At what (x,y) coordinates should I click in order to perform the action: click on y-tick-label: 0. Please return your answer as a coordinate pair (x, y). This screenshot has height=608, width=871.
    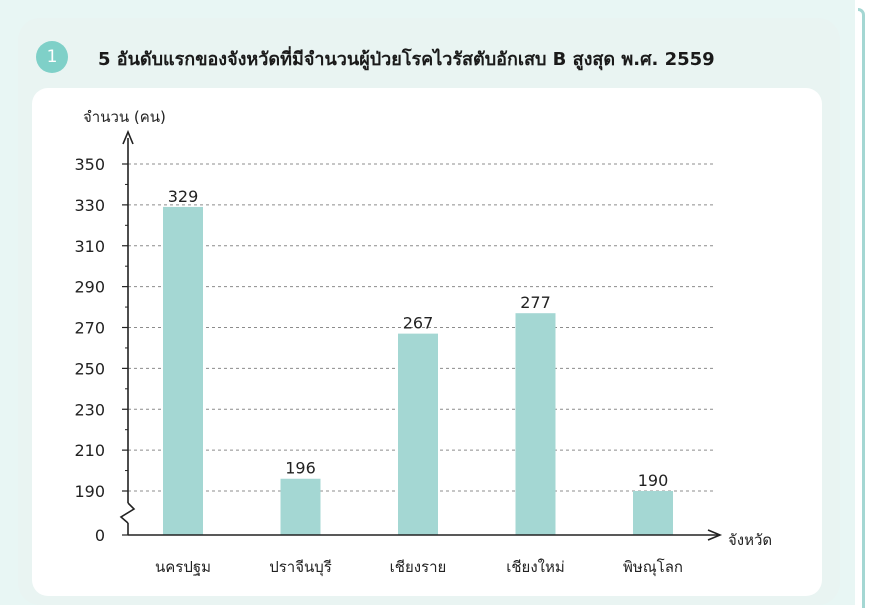
    Looking at the image, I should click on (100, 535).